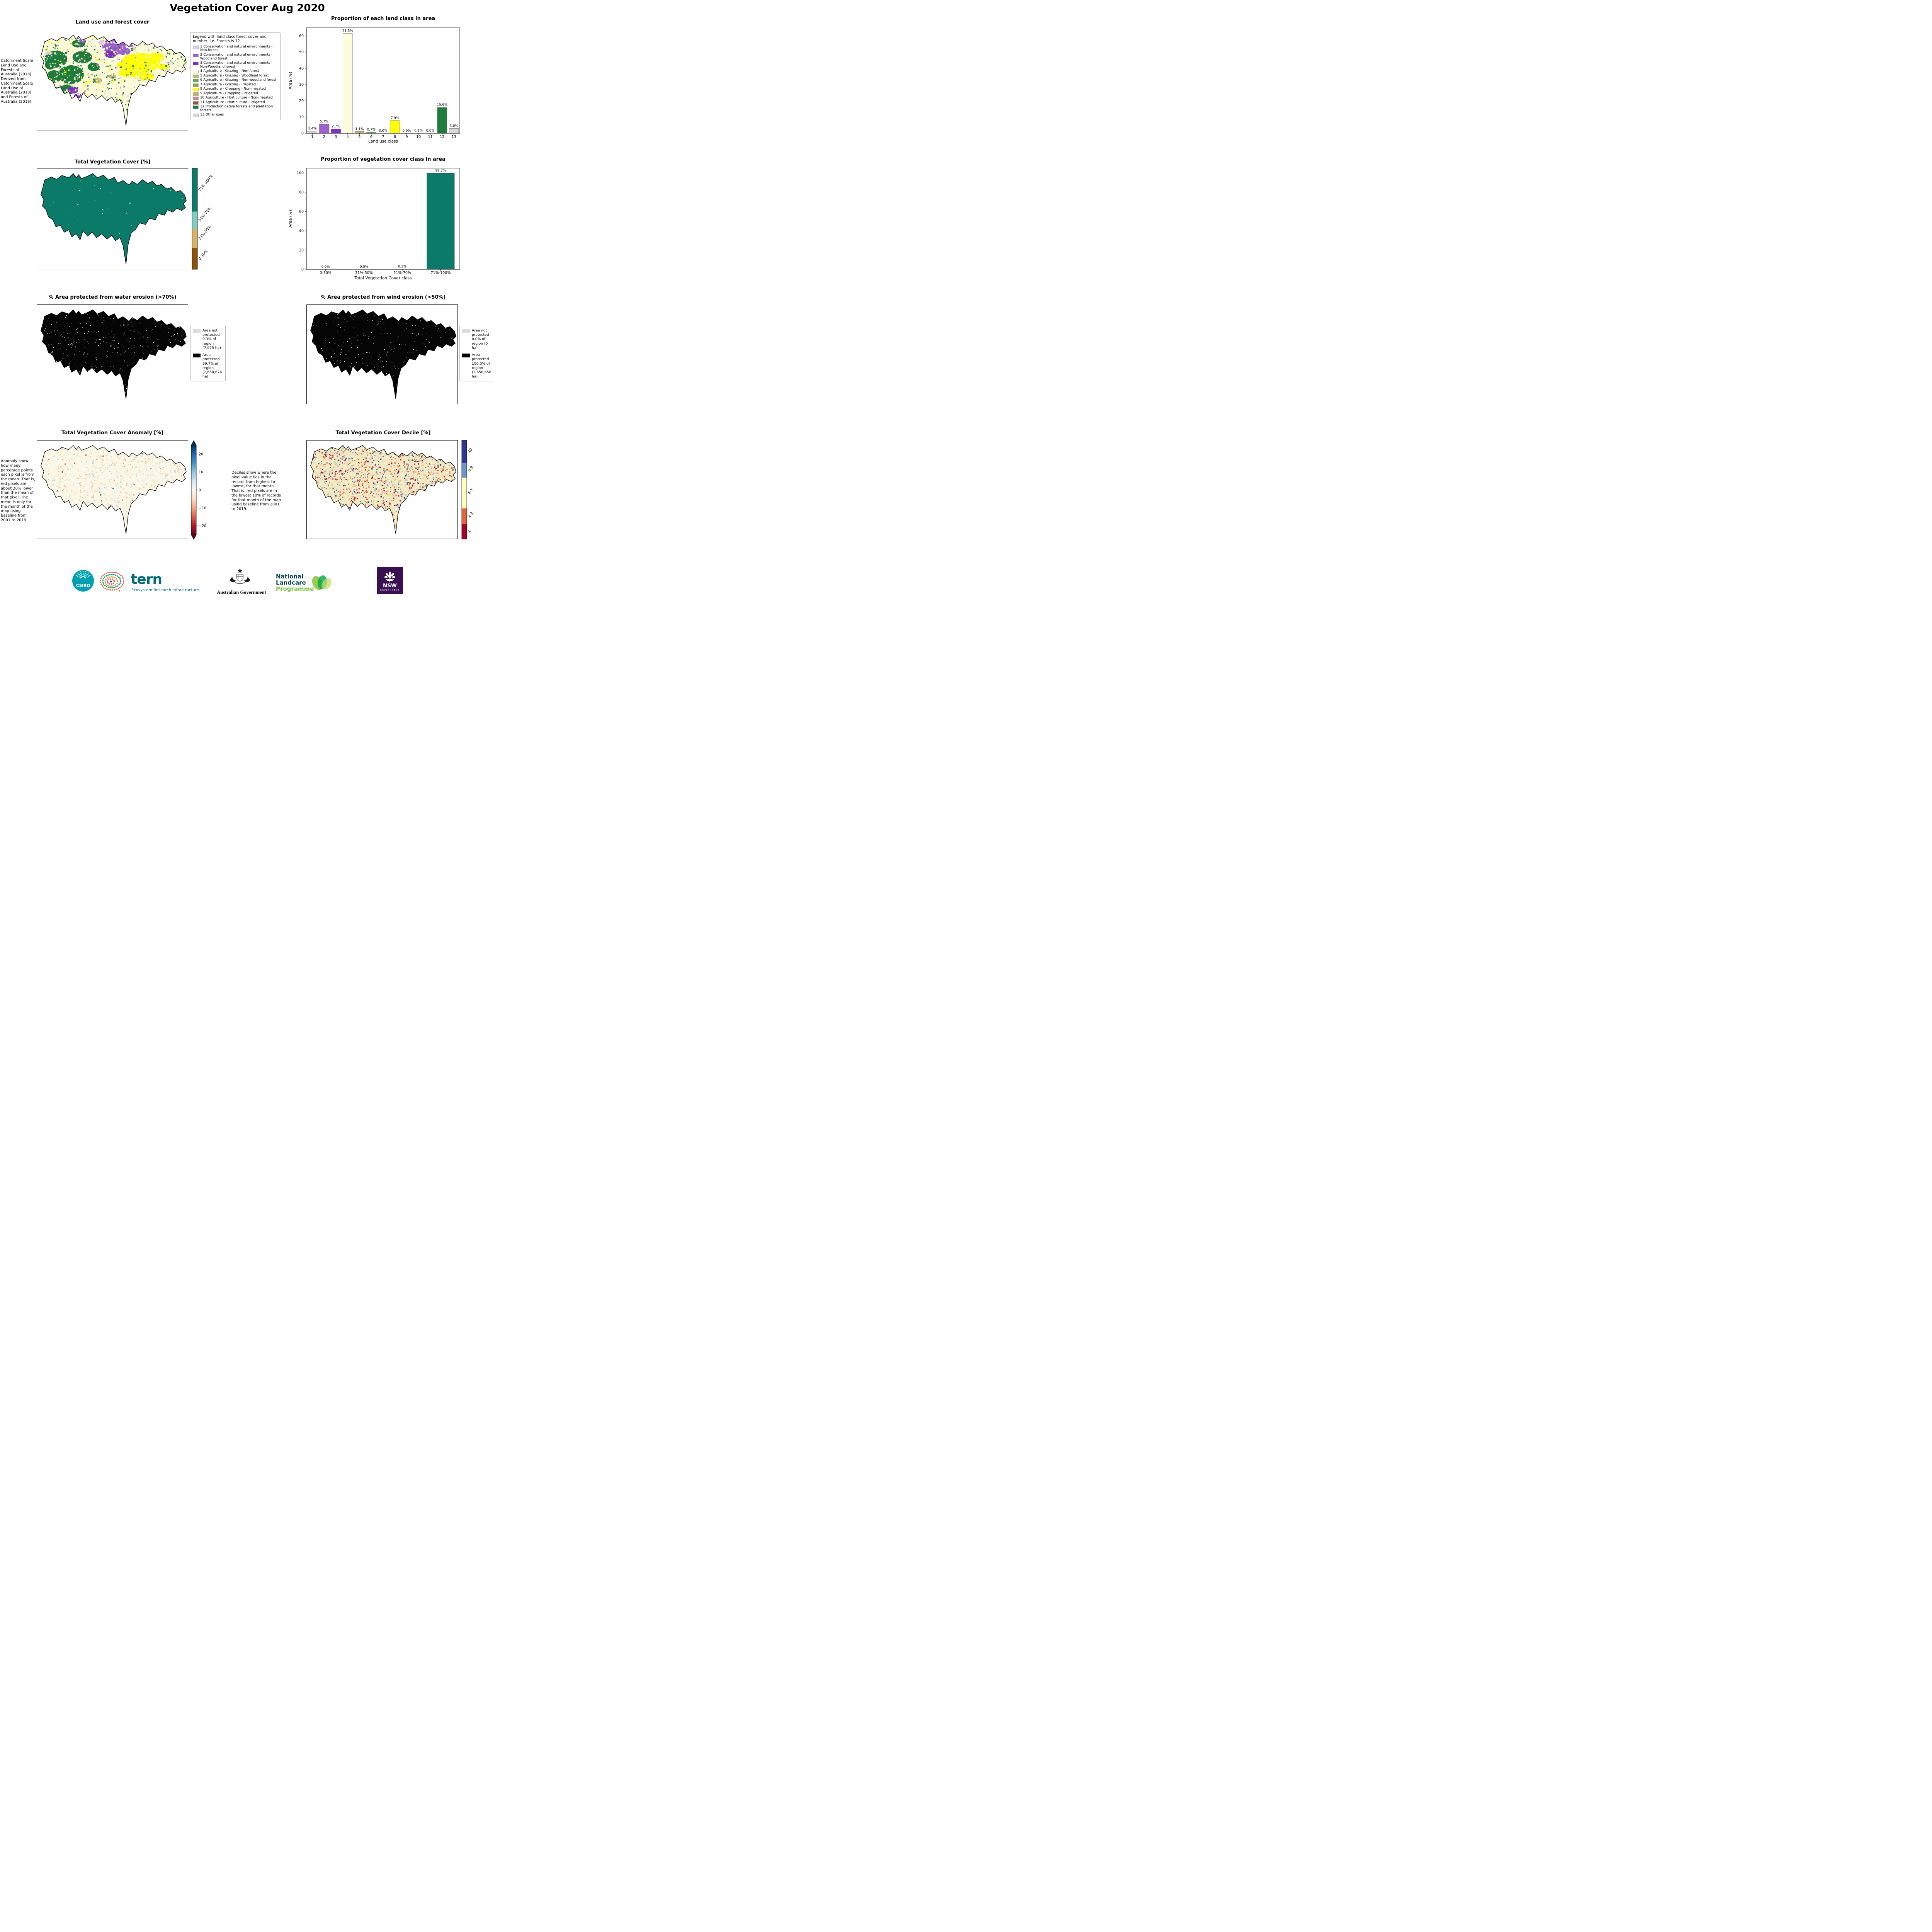  I want to click on figure-title: Vegetation Cover Aug 2020, so click(248, 8).